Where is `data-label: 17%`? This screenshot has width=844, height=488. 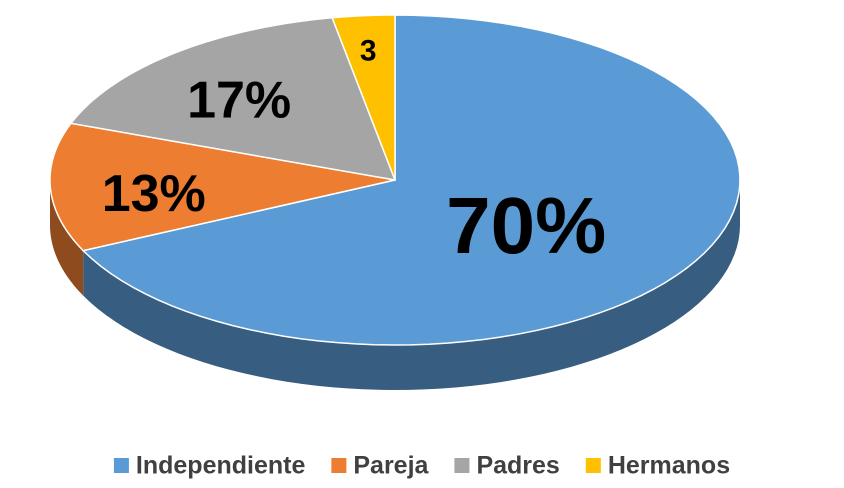 data-label: 17% is located at coordinates (239, 101).